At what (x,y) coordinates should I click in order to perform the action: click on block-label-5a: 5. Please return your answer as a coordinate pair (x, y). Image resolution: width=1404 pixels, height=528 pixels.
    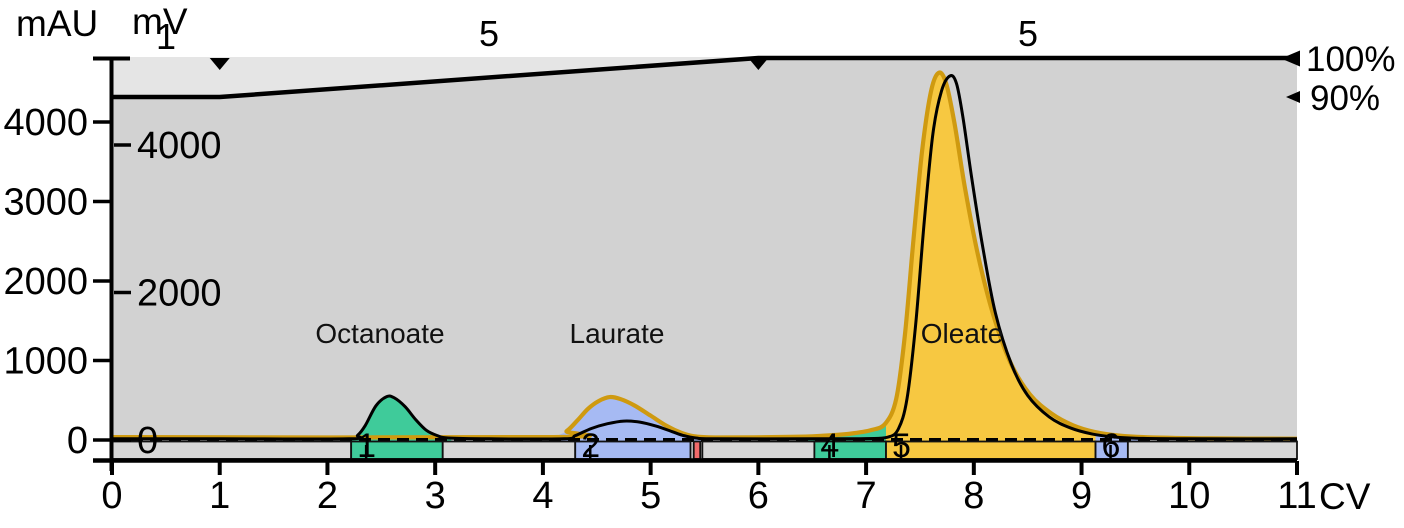
    Looking at the image, I should click on (489, 33).